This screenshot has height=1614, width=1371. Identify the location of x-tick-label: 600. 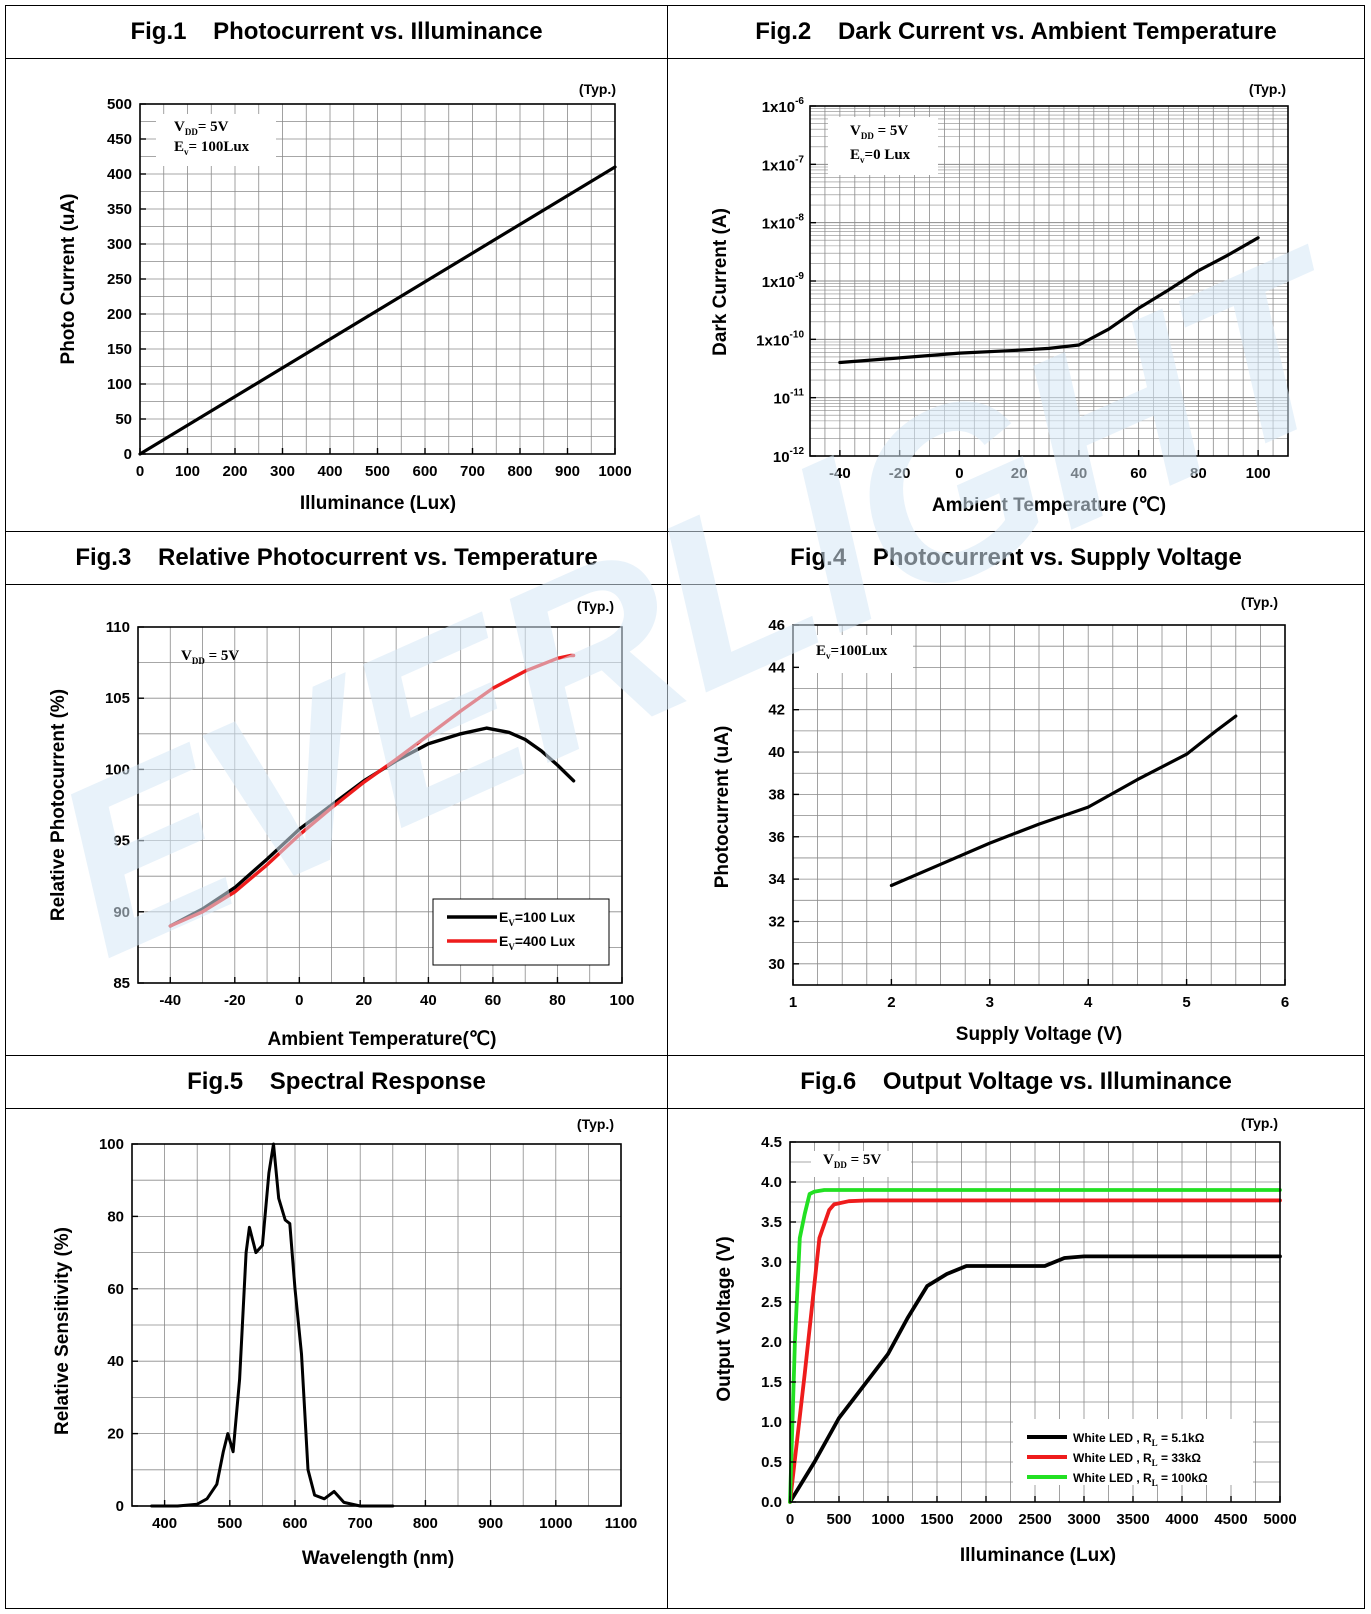
(424, 471).